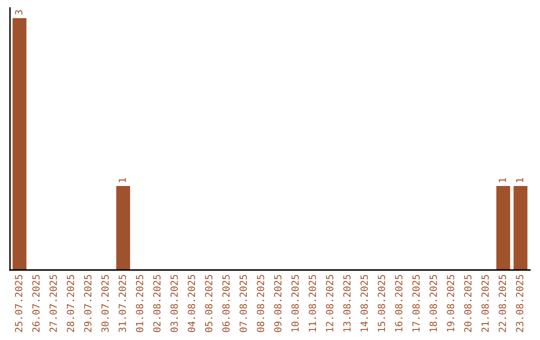 This screenshot has width=540, height=340. Describe the element at coordinates (398, 303) in the screenshot. I see `x-tick-label: 16.08.2025` at that location.